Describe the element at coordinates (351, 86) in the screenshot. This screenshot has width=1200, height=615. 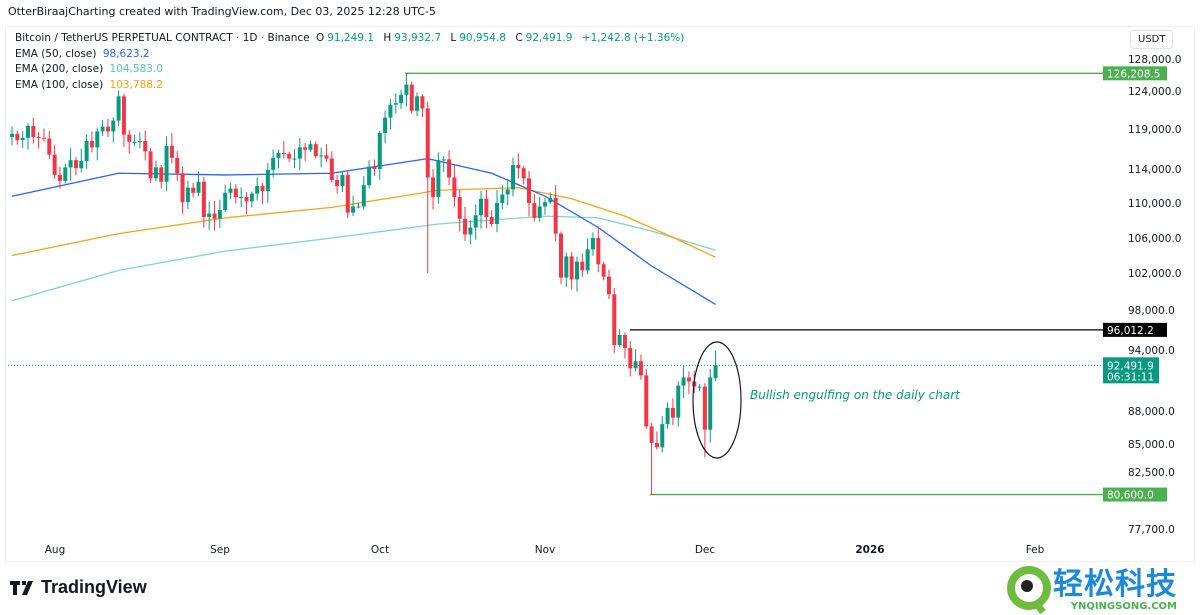
I see `ema100-legend: EMA (100, close) 103,788.2` at that location.